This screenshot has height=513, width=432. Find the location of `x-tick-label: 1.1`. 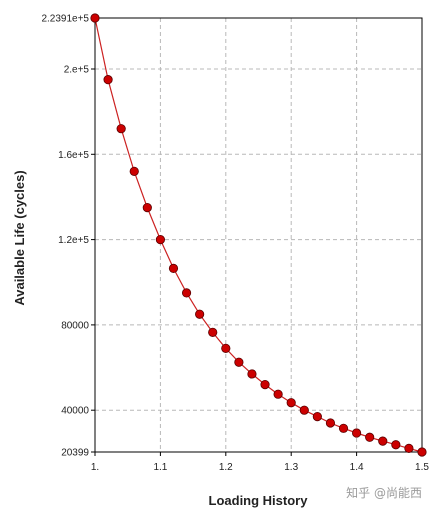

x-tick-label: 1.1 is located at coordinates (160, 467).